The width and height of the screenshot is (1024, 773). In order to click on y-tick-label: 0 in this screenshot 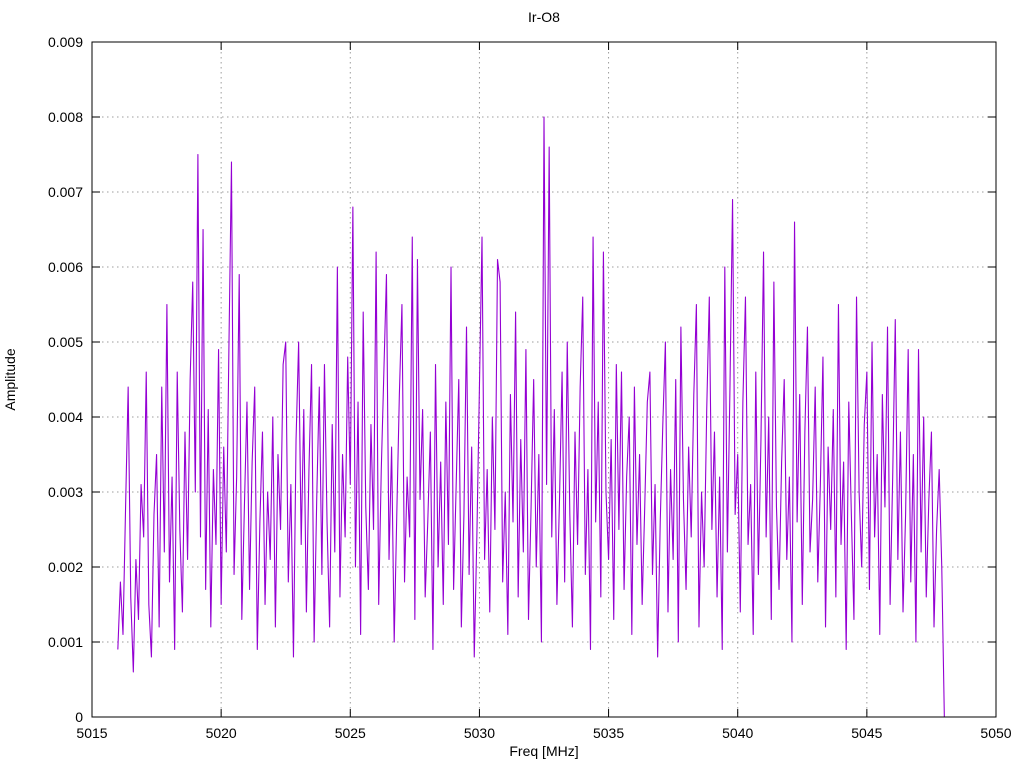, I will do `click(79, 717)`.